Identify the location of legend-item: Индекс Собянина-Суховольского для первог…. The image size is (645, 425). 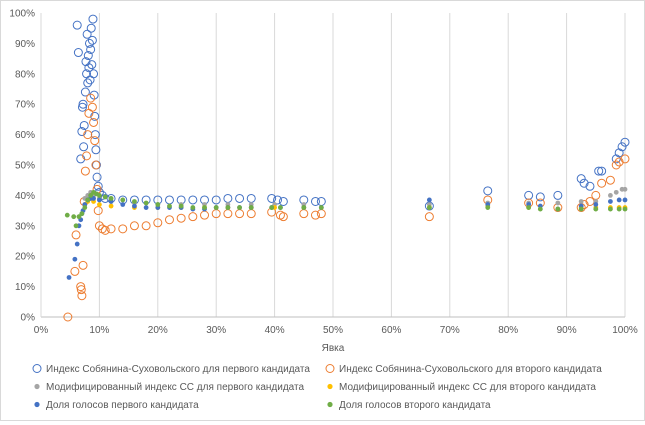
(171, 369).